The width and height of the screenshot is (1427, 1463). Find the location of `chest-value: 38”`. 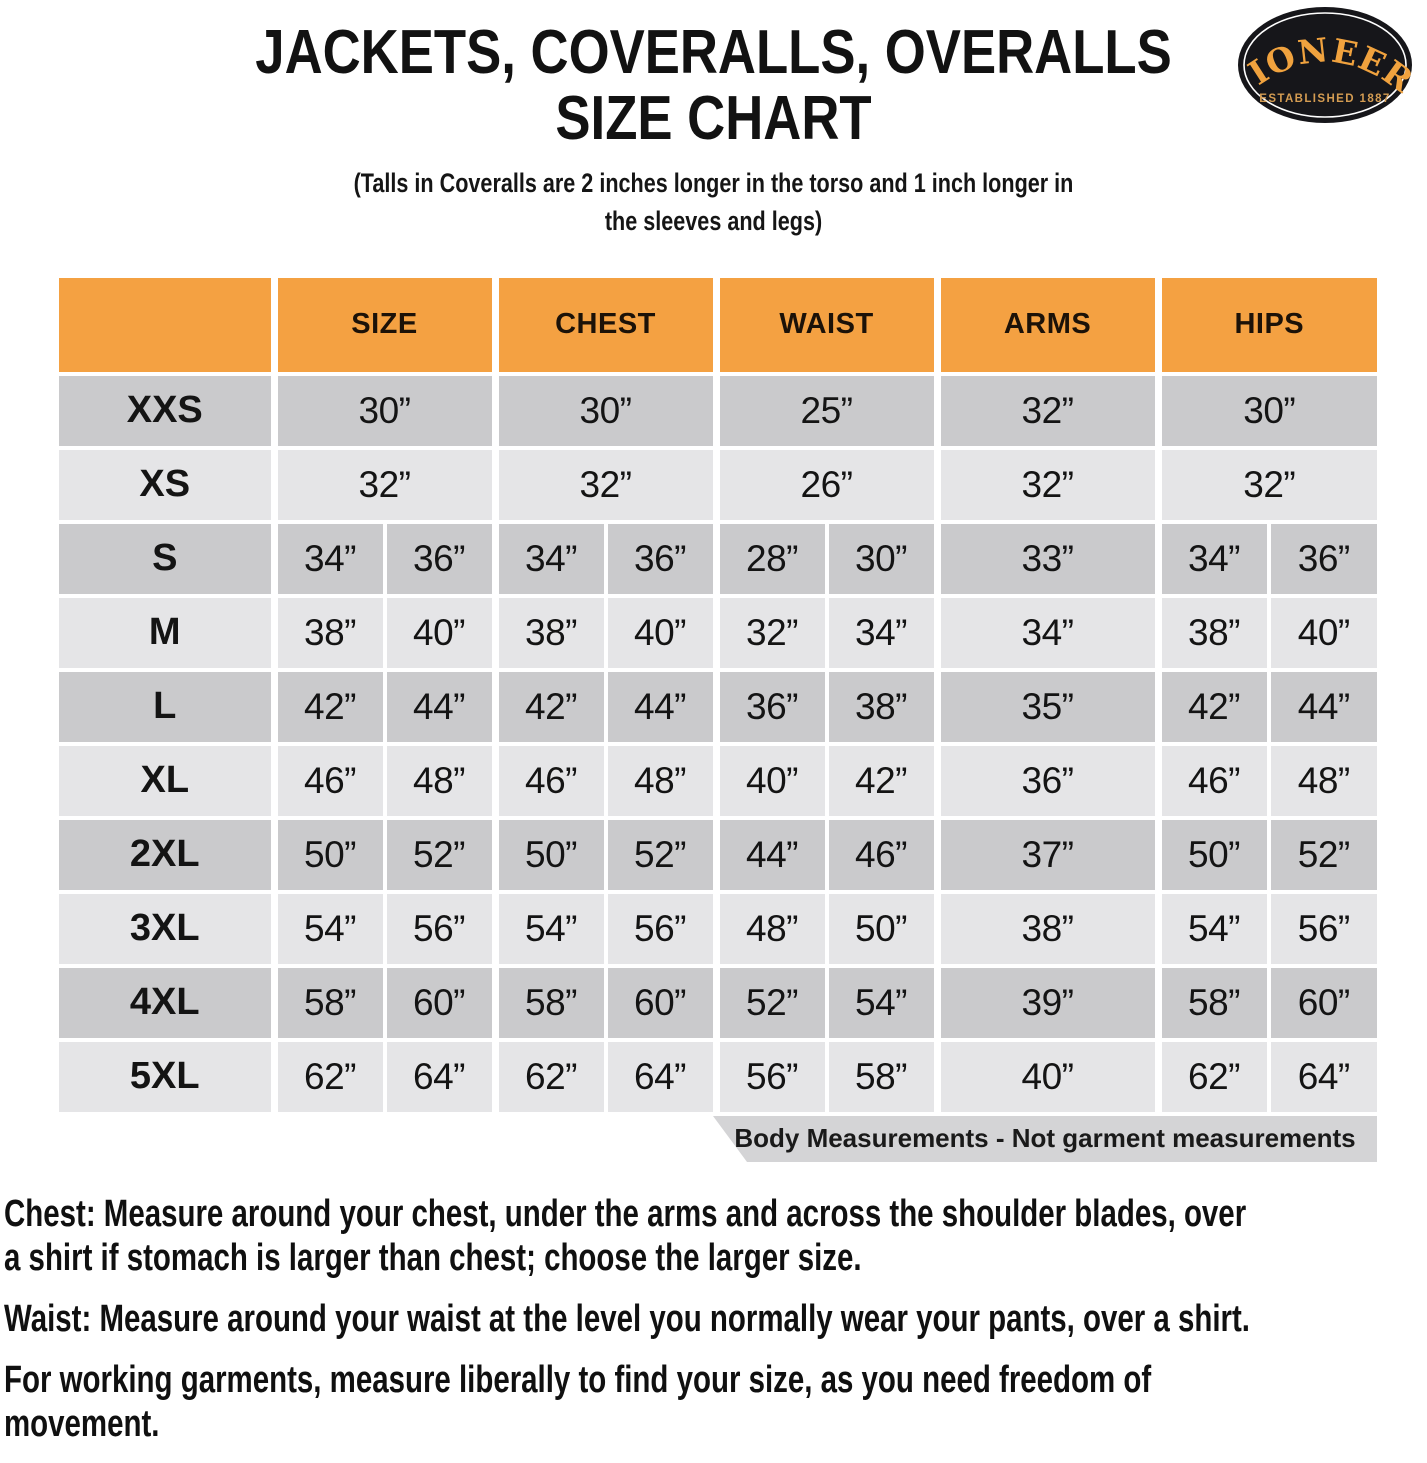

chest-value: 38” is located at coordinates (549, 632).